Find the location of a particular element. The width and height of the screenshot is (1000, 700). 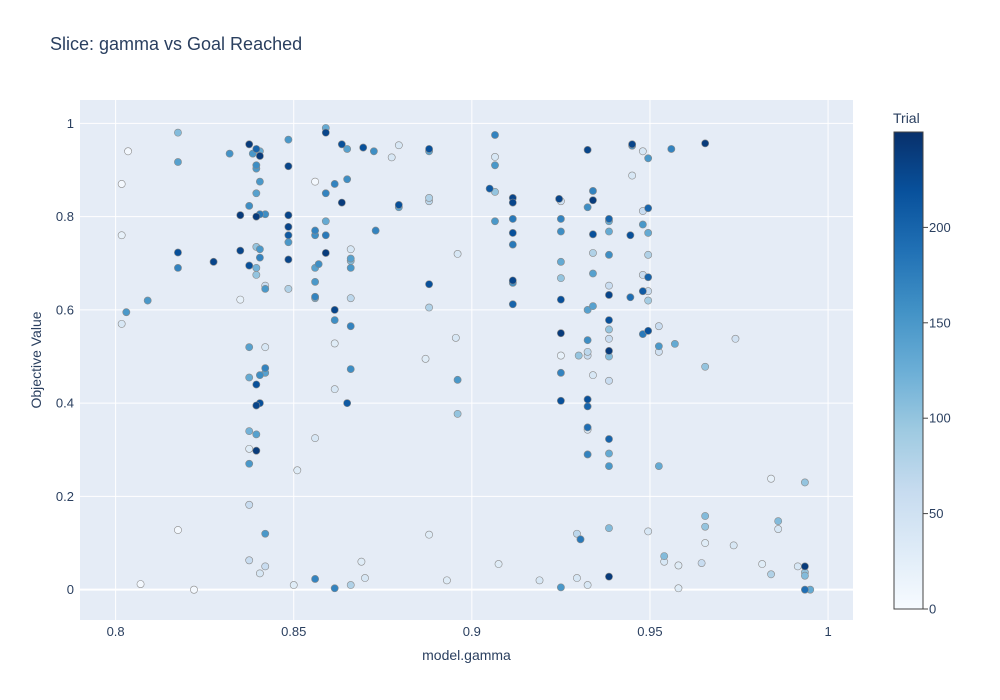

colorbar-tick-label: 50 is located at coordinates (936, 513).